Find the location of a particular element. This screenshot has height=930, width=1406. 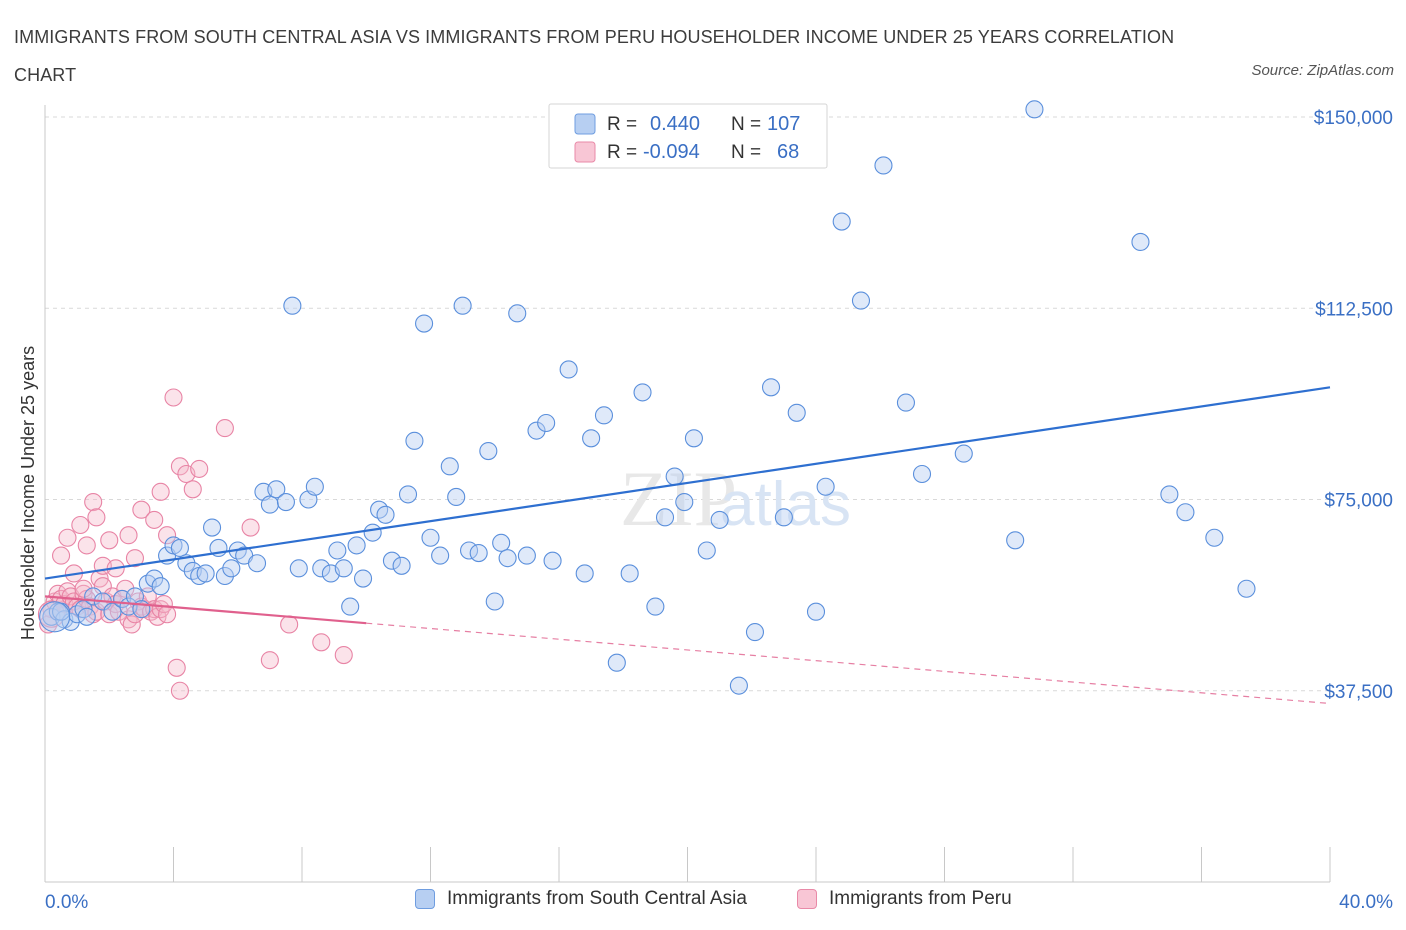

legend-n-label-pink: N = is located at coordinates (746, 152).